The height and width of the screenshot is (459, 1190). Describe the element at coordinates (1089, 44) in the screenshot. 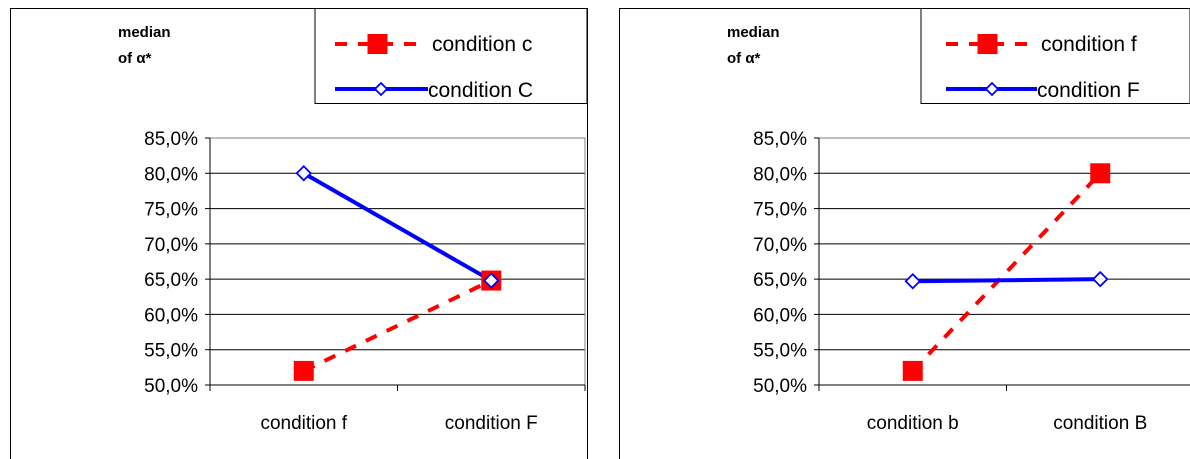

I see `legend-label-0: condition f` at that location.